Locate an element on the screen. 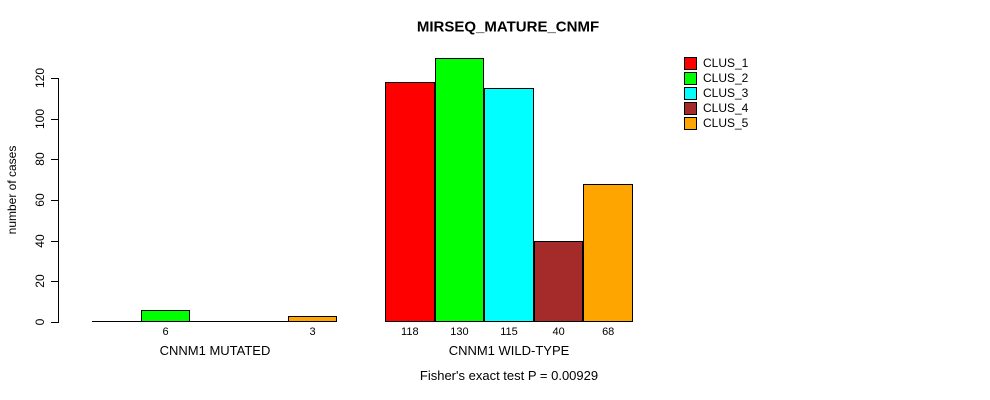 The width and height of the screenshot is (990, 400). chart-title: MIRSEQ_MATURE_CNMF is located at coordinates (508, 27).